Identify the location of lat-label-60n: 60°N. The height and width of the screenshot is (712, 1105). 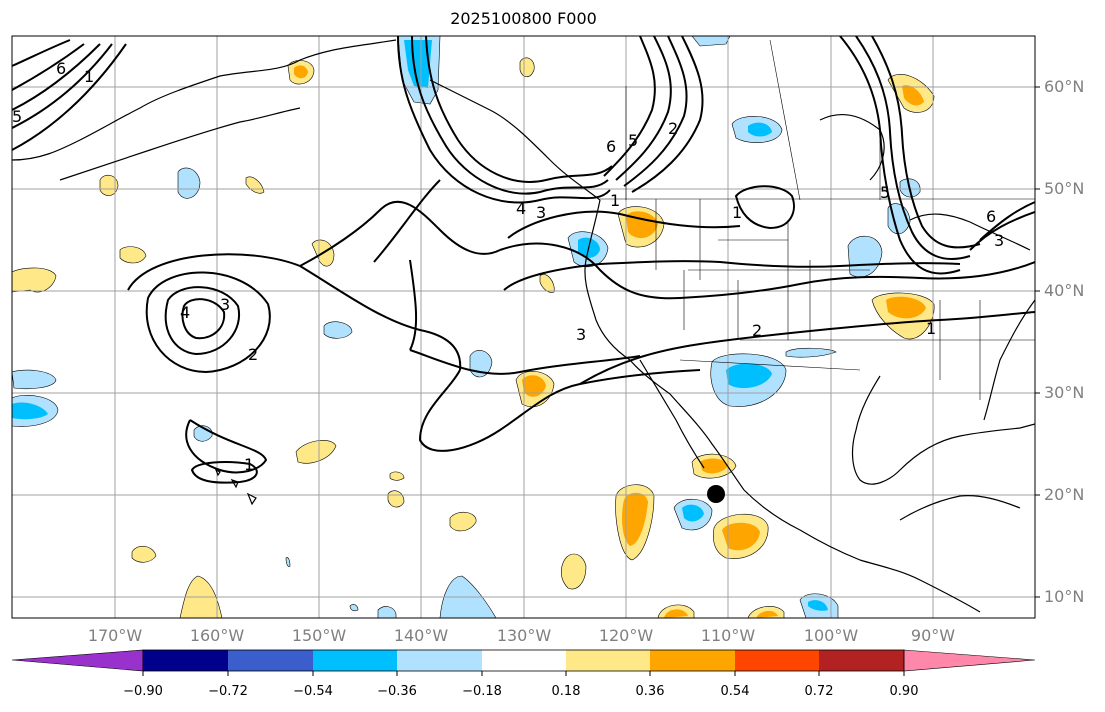
(1064, 86).